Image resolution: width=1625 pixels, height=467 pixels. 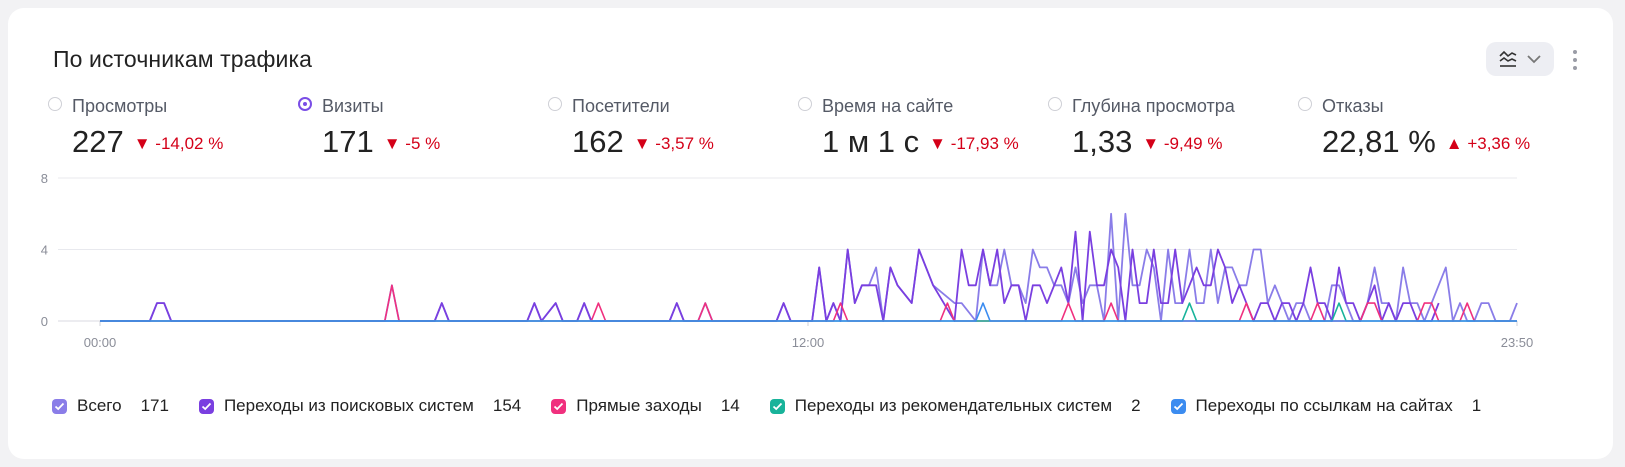 I want to click on y-tick-label: 8, so click(x=44, y=178).